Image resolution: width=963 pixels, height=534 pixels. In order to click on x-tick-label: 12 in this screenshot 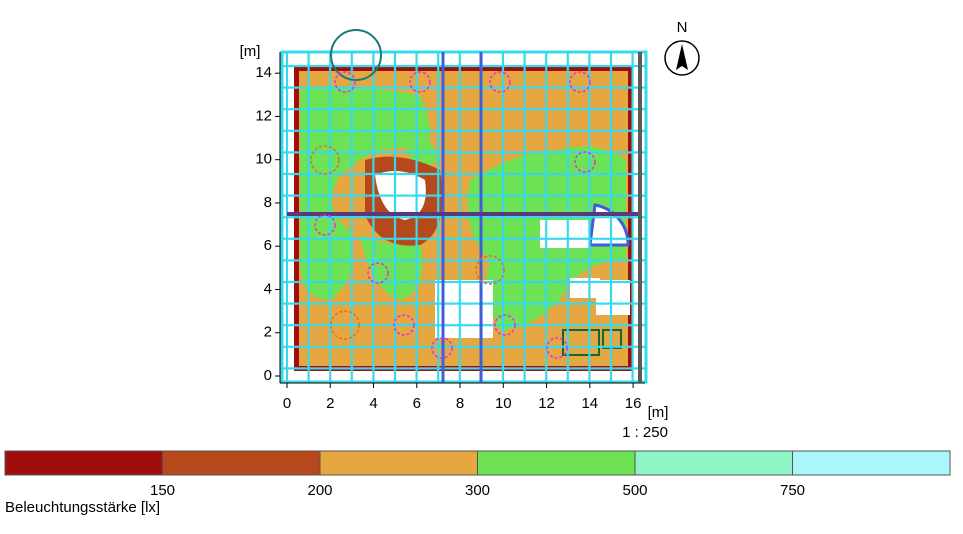, I will do `click(546, 403)`.